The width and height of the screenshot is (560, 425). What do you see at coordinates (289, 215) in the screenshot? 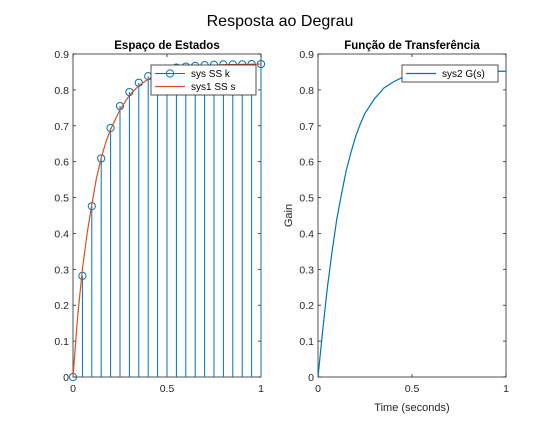
I see `y-axis-label: Gain` at bounding box center [289, 215].